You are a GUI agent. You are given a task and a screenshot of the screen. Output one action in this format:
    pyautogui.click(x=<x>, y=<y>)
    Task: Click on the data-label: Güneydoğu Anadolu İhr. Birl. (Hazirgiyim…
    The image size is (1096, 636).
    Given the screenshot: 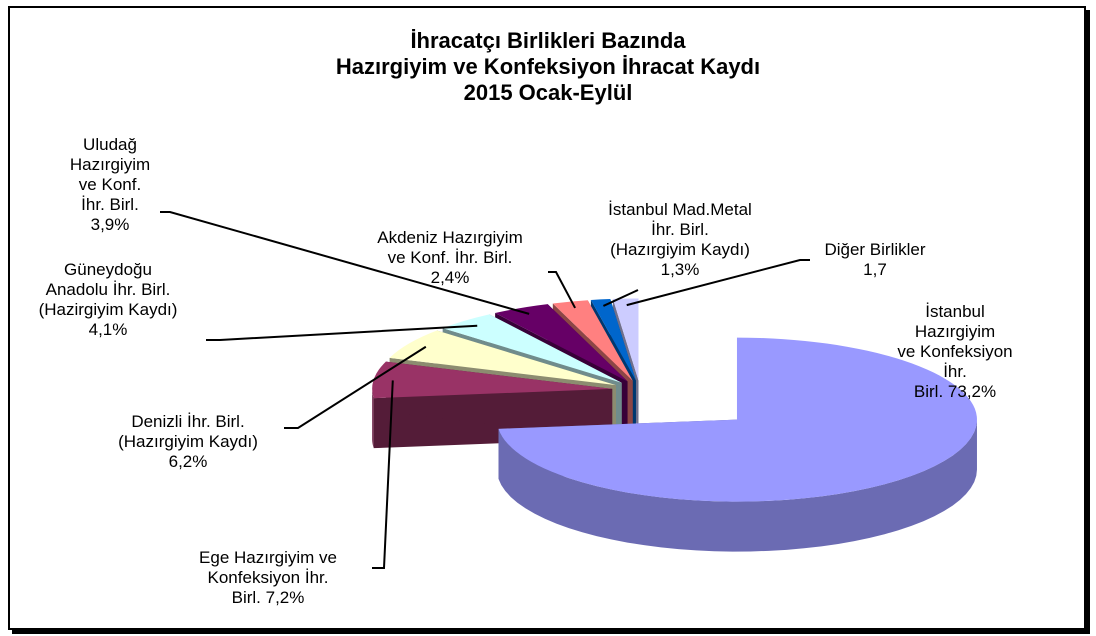 What is the action you would take?
    pyautogui.click(x=108, y=300)
    